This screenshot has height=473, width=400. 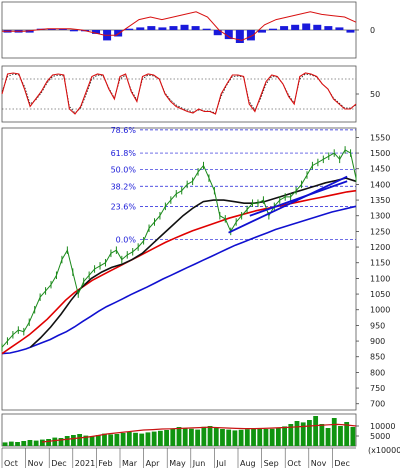 I want to click on fib-level-label: 50.0%, so click(x=124, y=170).